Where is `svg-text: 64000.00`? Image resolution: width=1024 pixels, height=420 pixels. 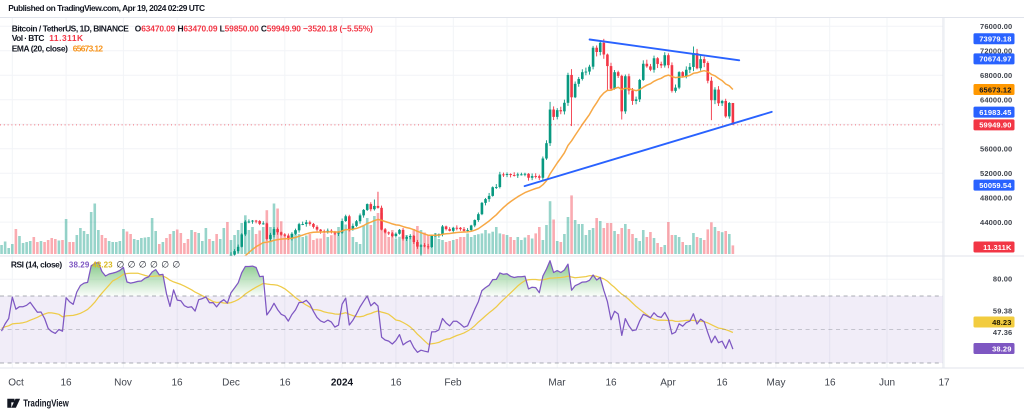 svg-text: 64000.00 is located at coordinates (996, 100).